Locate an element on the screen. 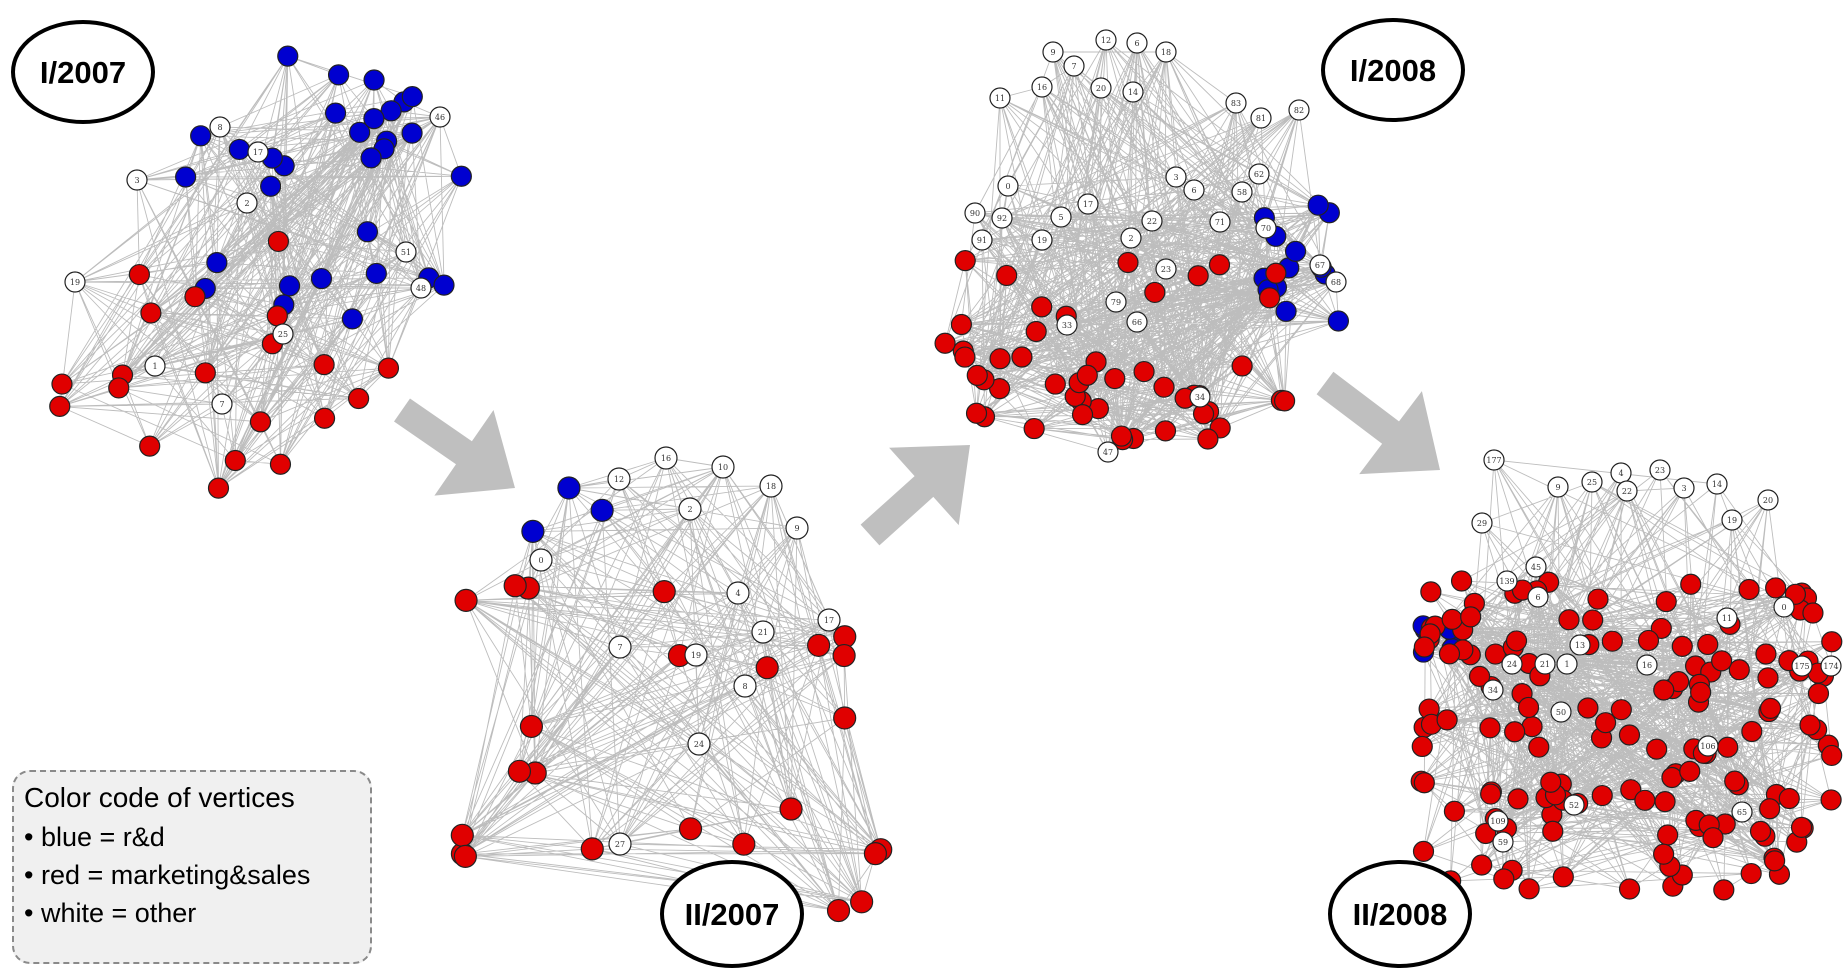 This screenshot has width=1845, height=973. node-label: 29 is located at coordinates (1482, 523).